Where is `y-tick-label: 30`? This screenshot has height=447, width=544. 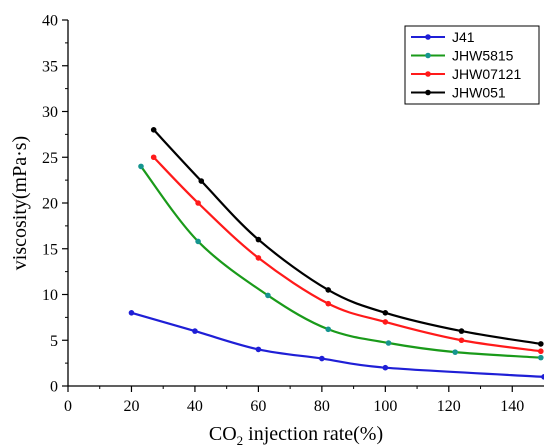 y-tick-label: 30 is located at coordinates (50, 112).